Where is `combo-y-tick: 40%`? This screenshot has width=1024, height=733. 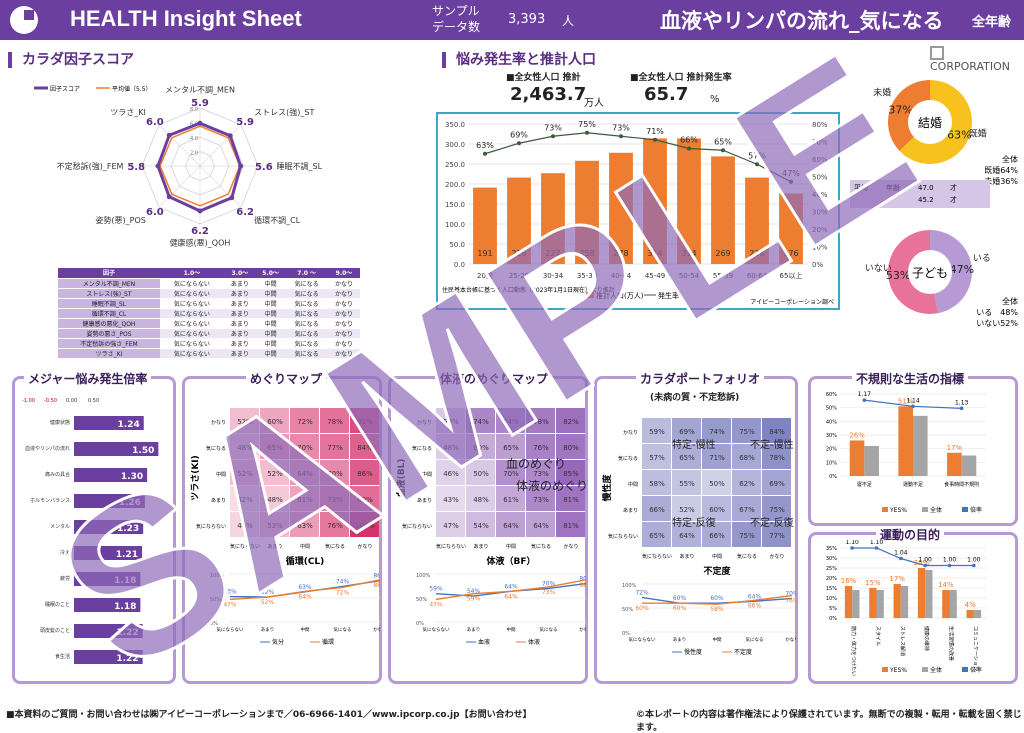 combo-y-tick: 40% is located at coordinates (831, 422).